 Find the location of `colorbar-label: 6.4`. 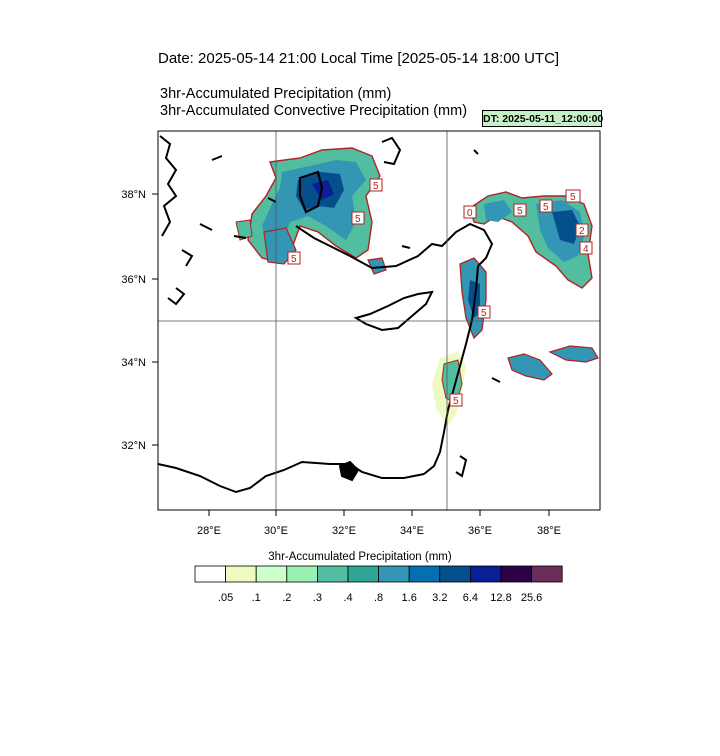

colorbar-label: 6.4 is located at coordinates (470, 598).